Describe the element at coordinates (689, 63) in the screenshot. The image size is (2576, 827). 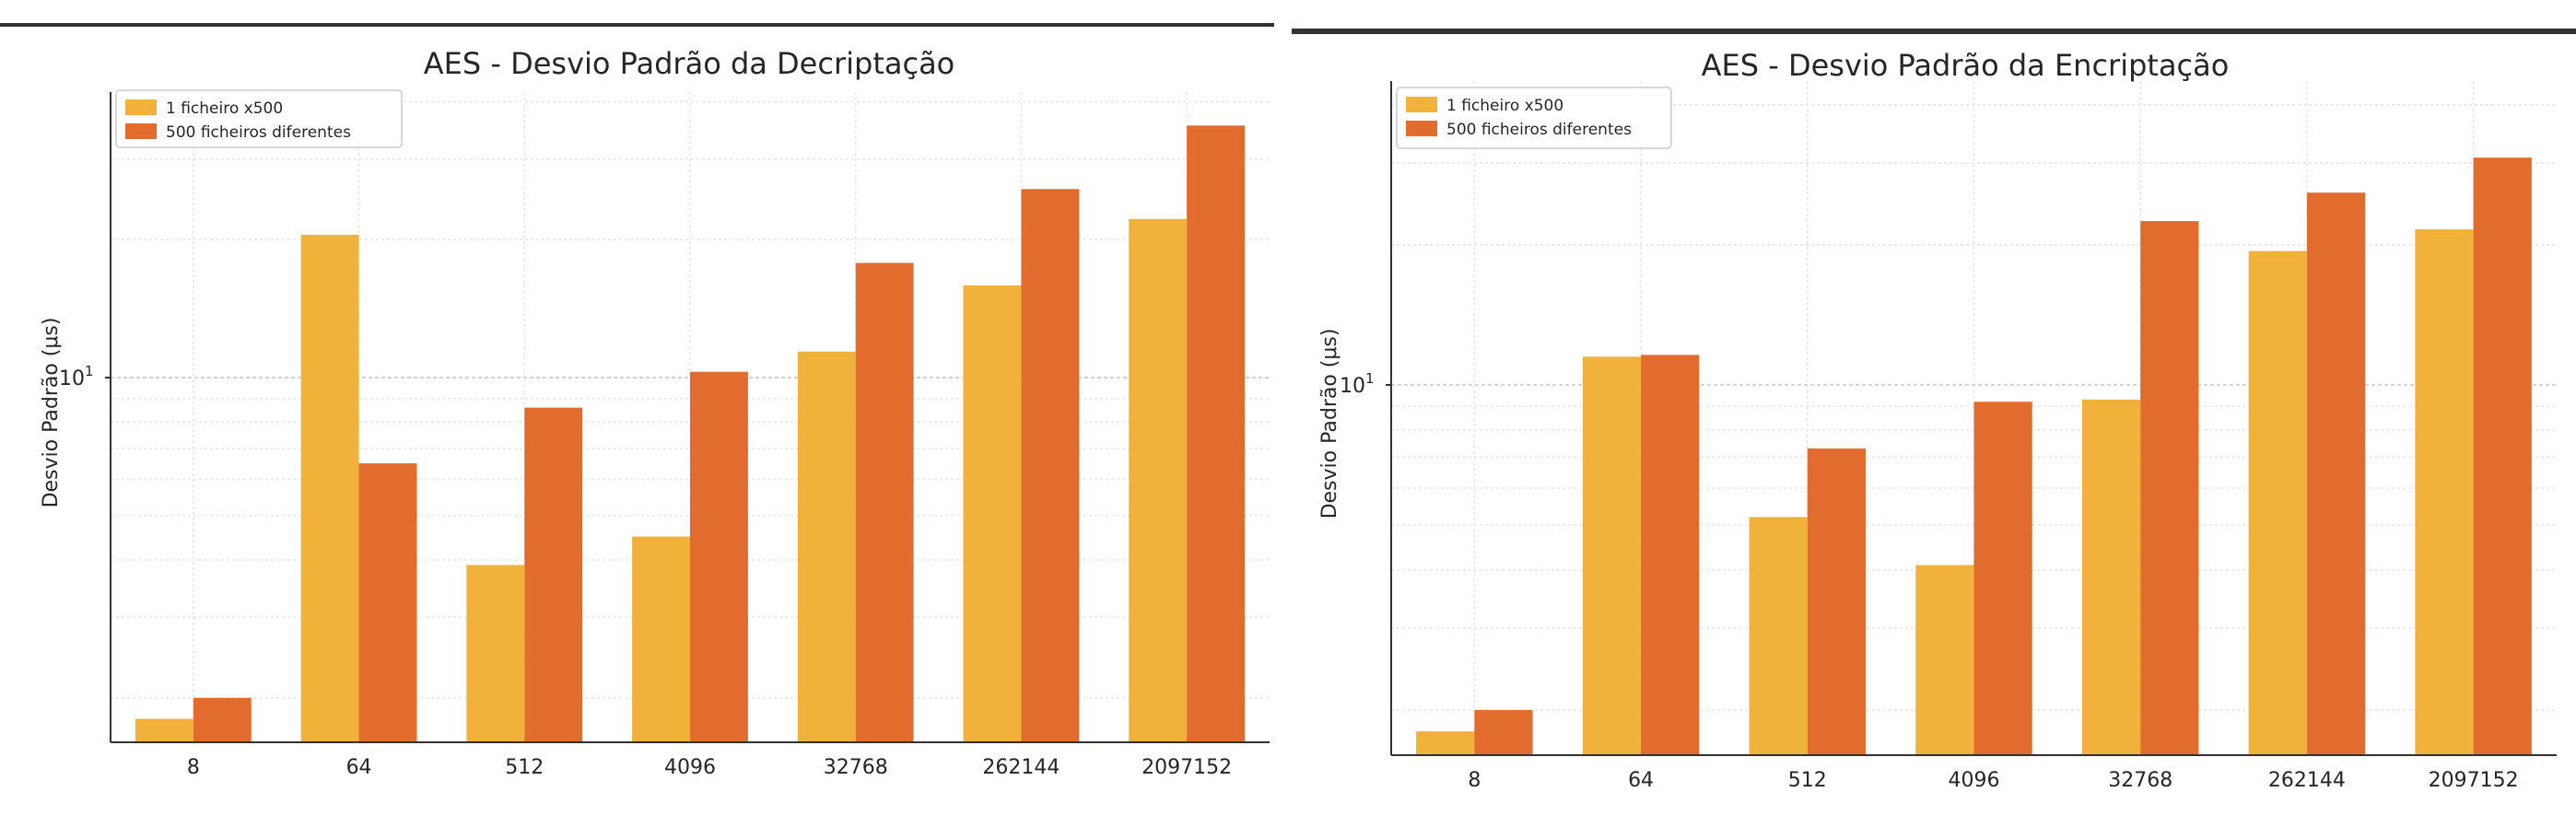
I see `chart-title: AES - Desvio Padrão da Decriptação` at that location.